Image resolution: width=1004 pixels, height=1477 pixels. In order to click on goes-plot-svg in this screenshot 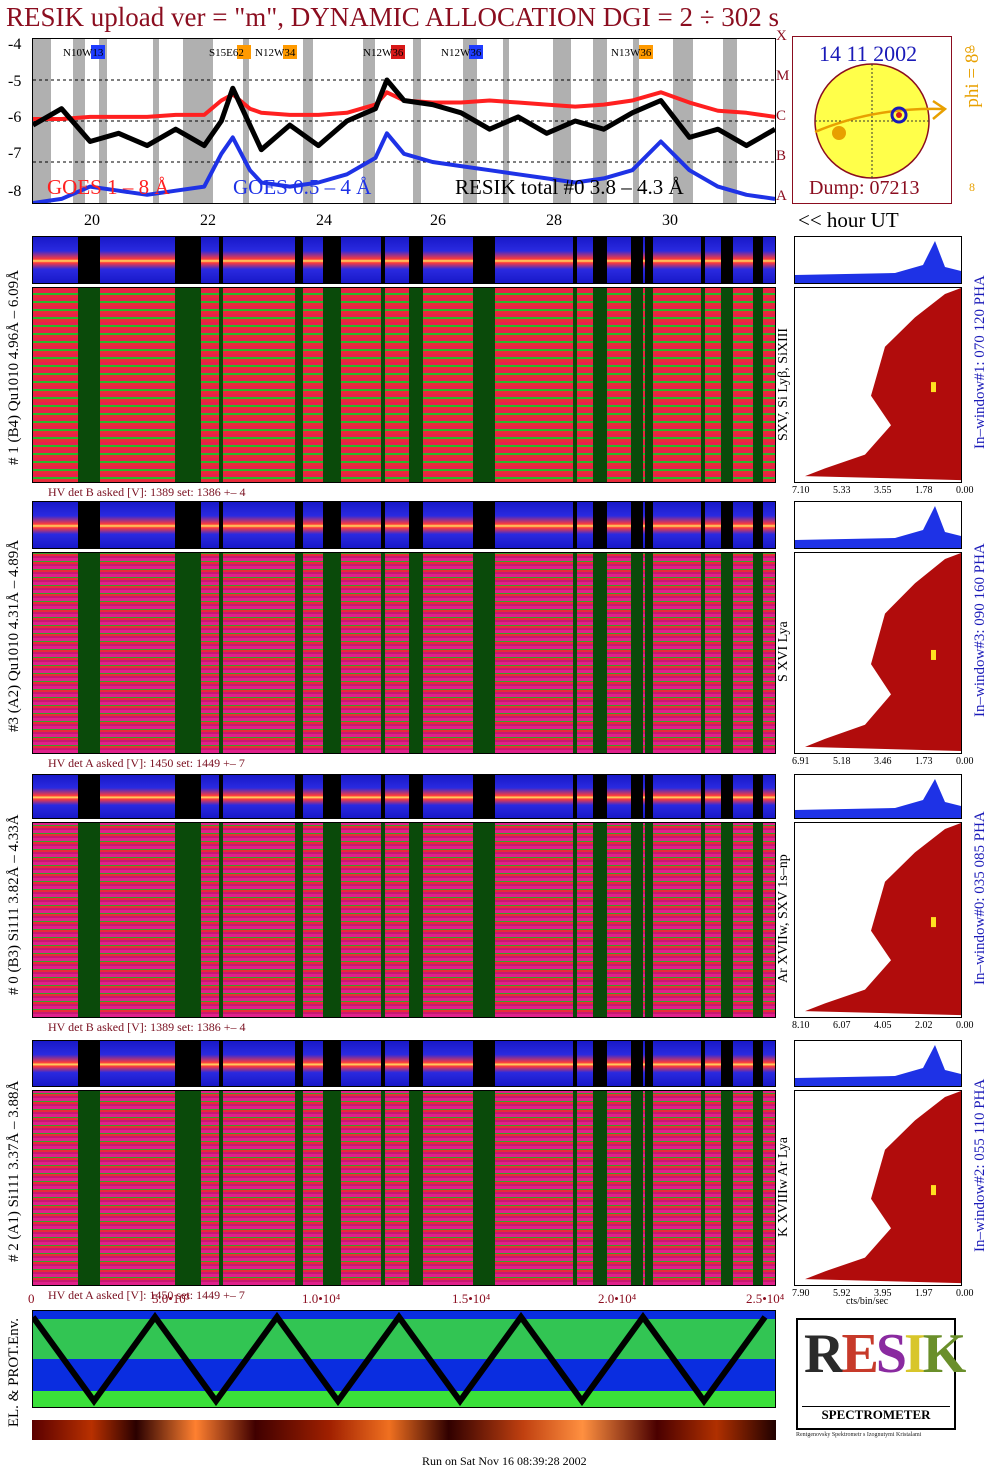, I will do `click(404, 121)`.